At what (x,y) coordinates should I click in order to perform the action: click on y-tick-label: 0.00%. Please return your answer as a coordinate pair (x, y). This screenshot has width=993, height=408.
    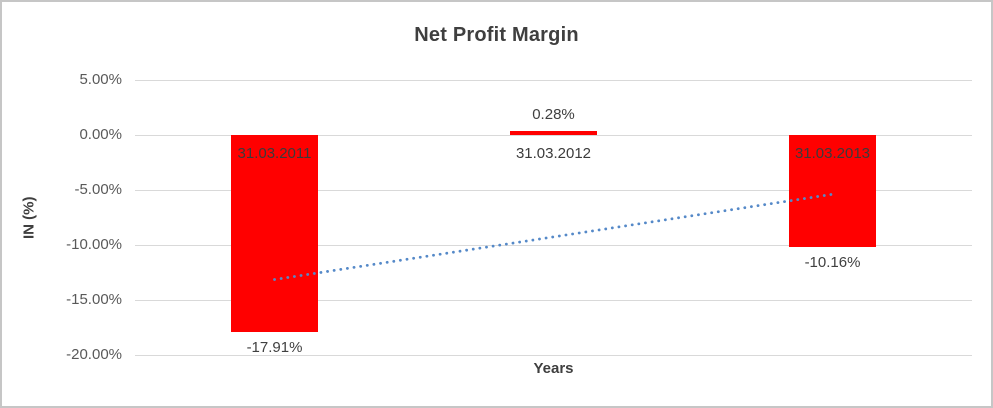
    Looking at the image, I should click on (100, 134).